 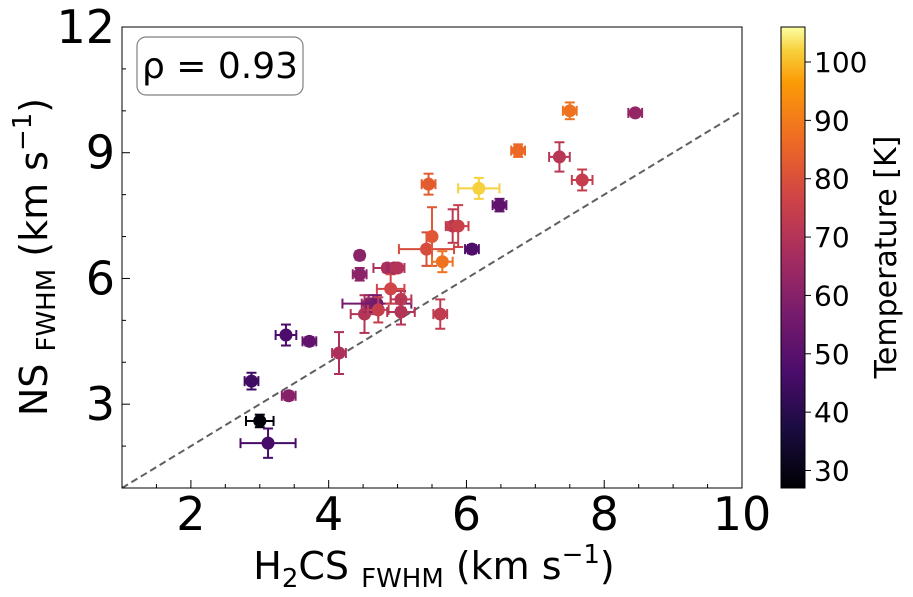 What do you see at coordinates (604, 514) in the screenshot?
I see `x-tick-label: 8` at bounding box center [604, 514].